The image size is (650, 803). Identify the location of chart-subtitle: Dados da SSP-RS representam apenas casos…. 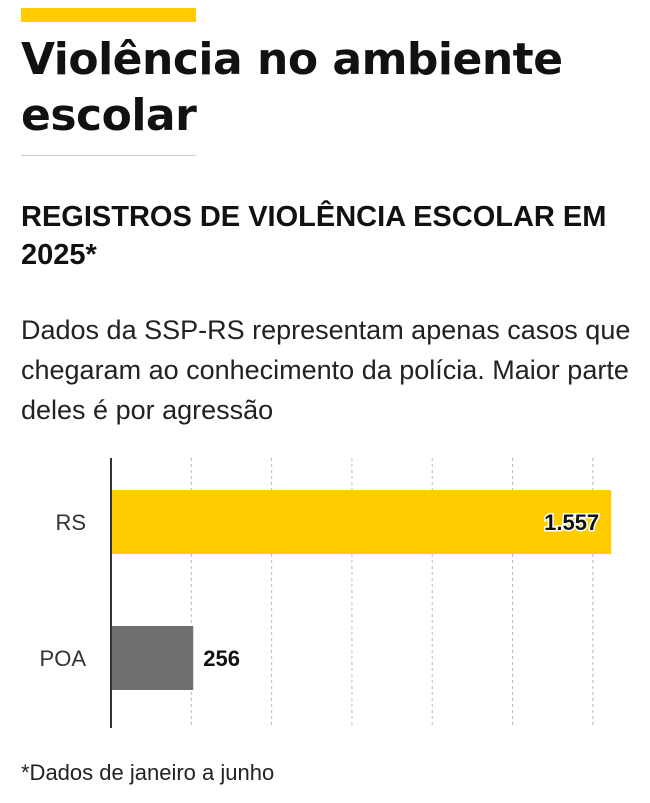
(326, 370).